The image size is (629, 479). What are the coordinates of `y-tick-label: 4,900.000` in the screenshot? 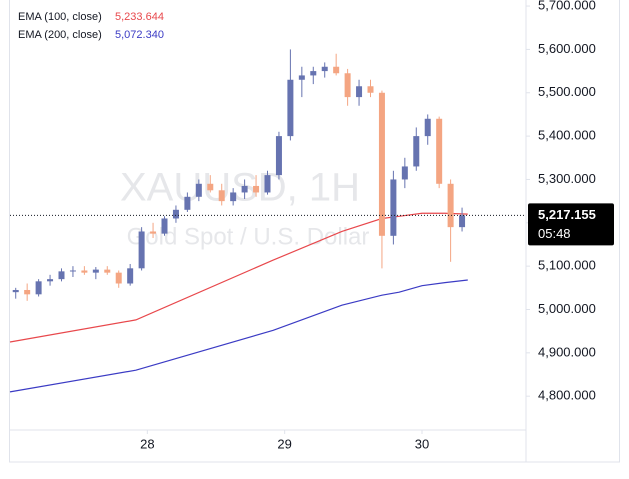 It's located at (567, 351).